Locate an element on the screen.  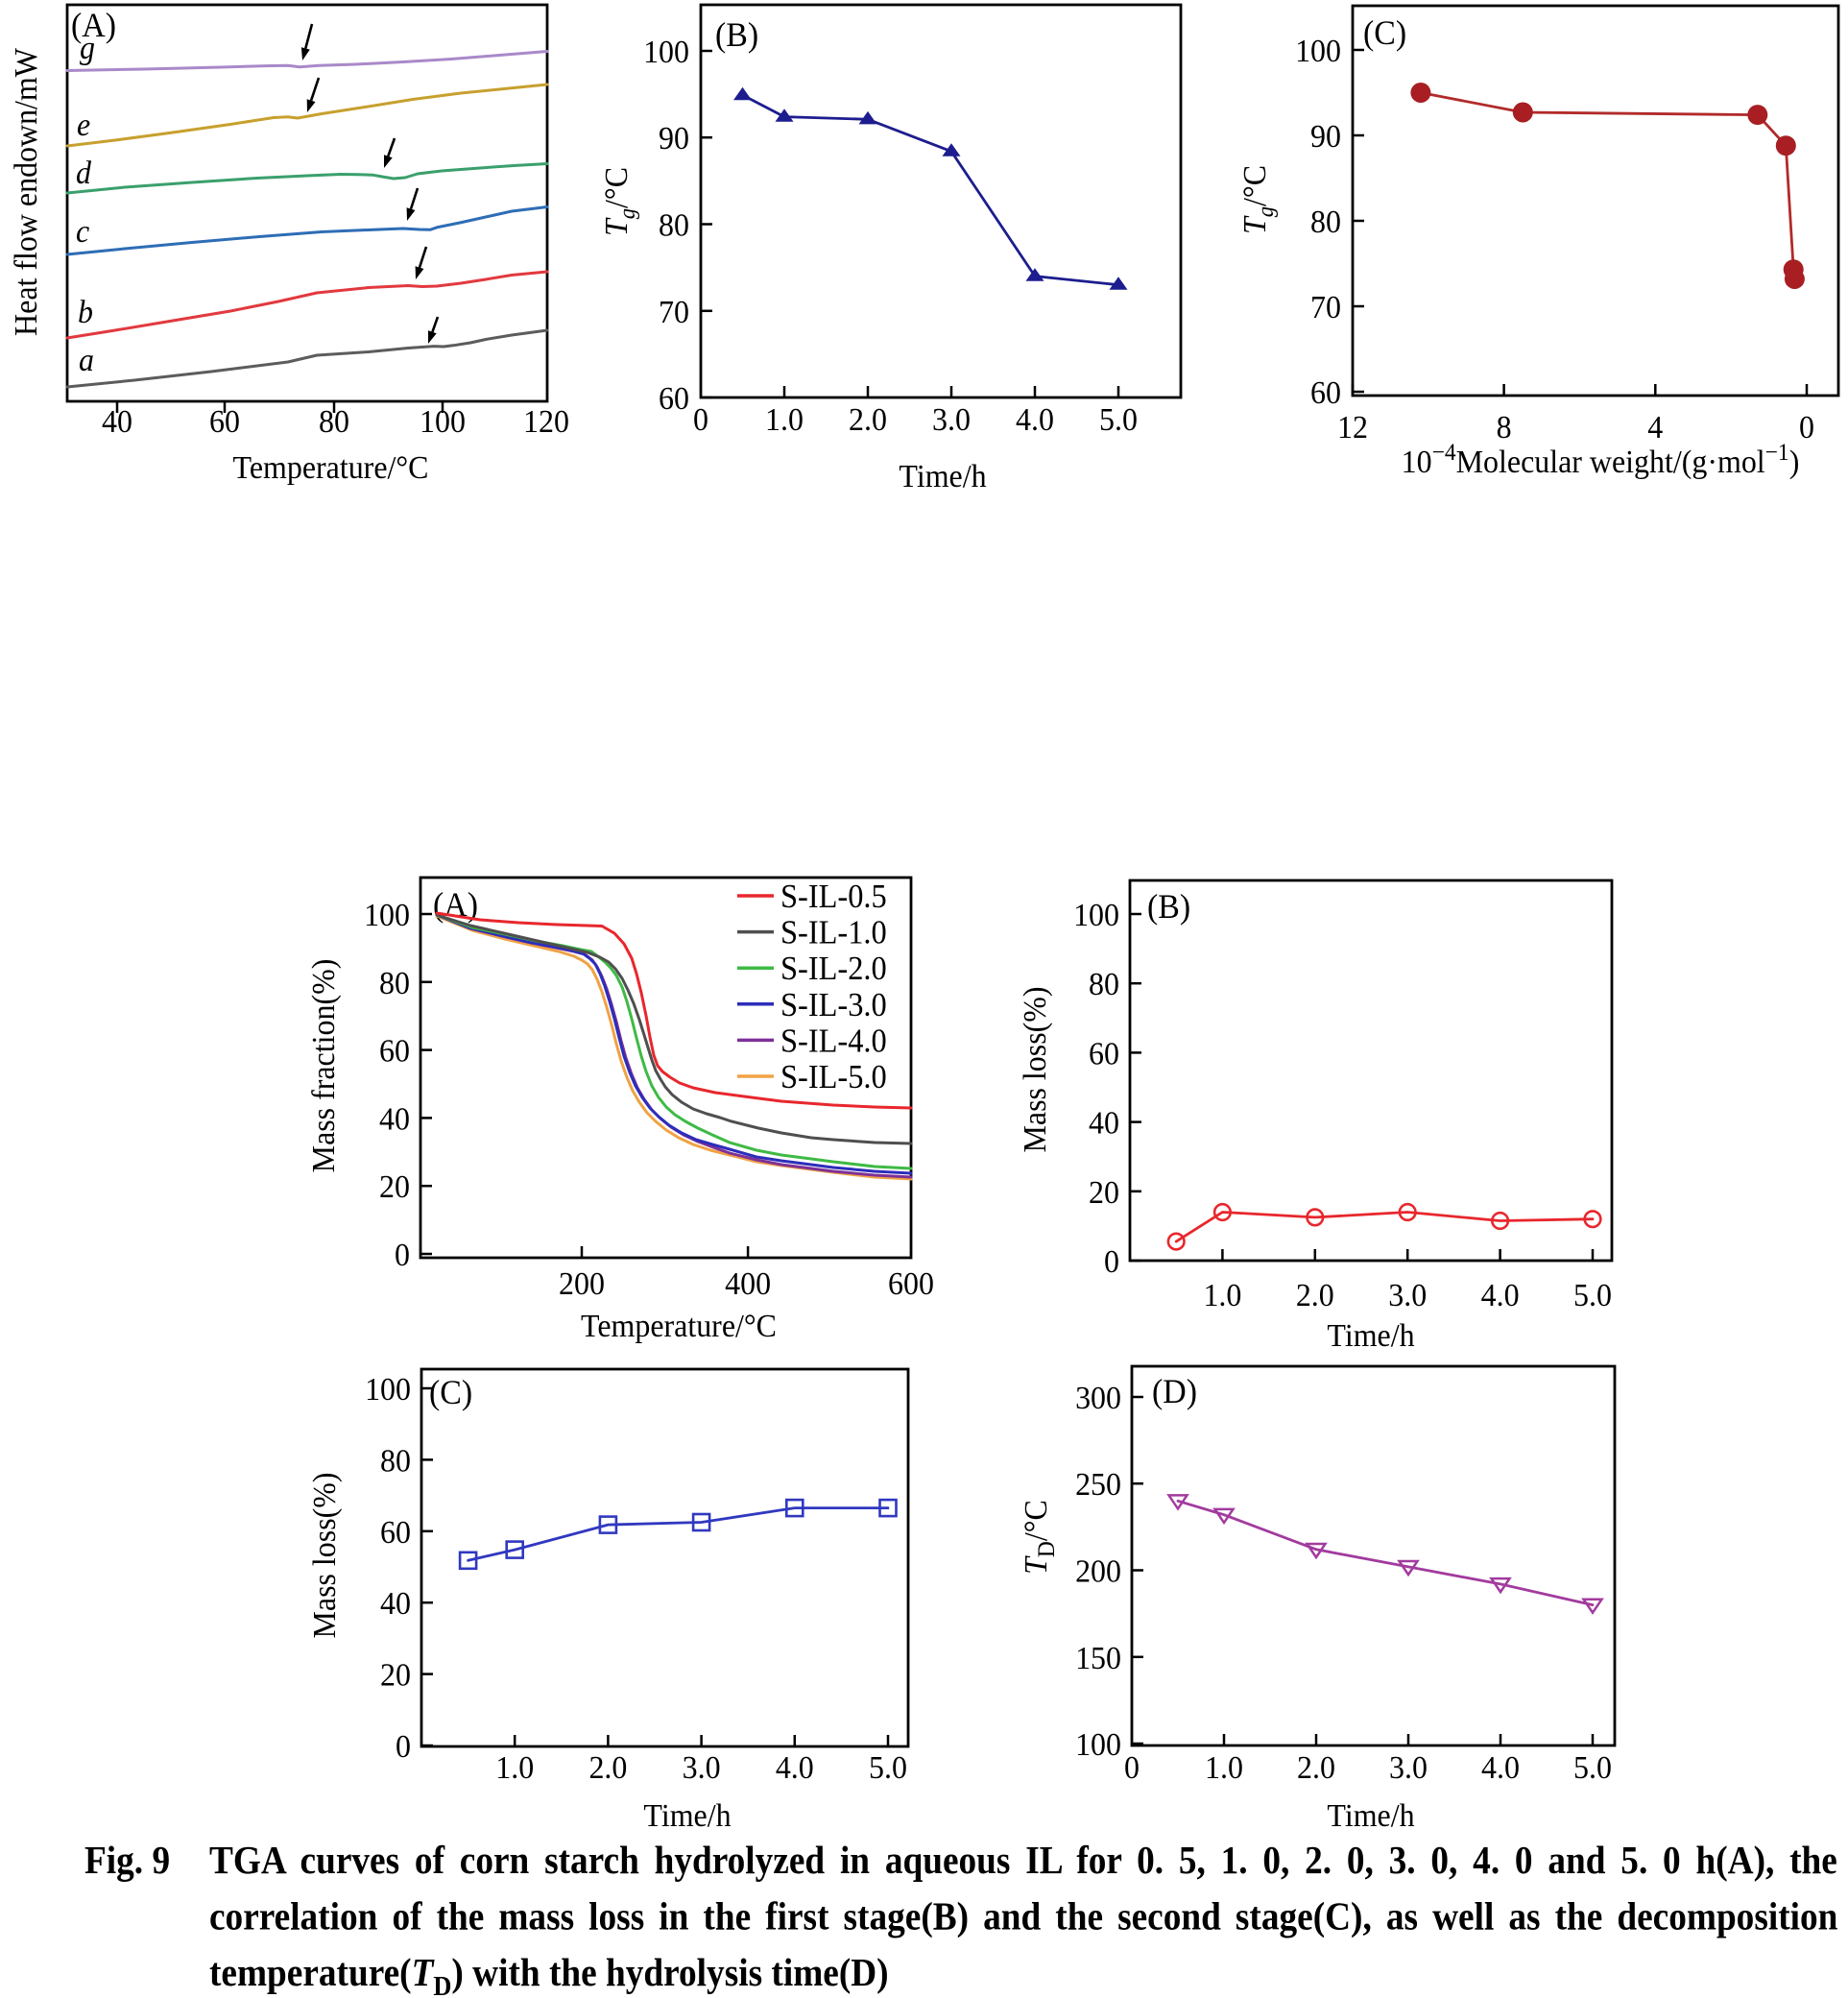
svg-text: 8 is located at coordinates (1504, 427).